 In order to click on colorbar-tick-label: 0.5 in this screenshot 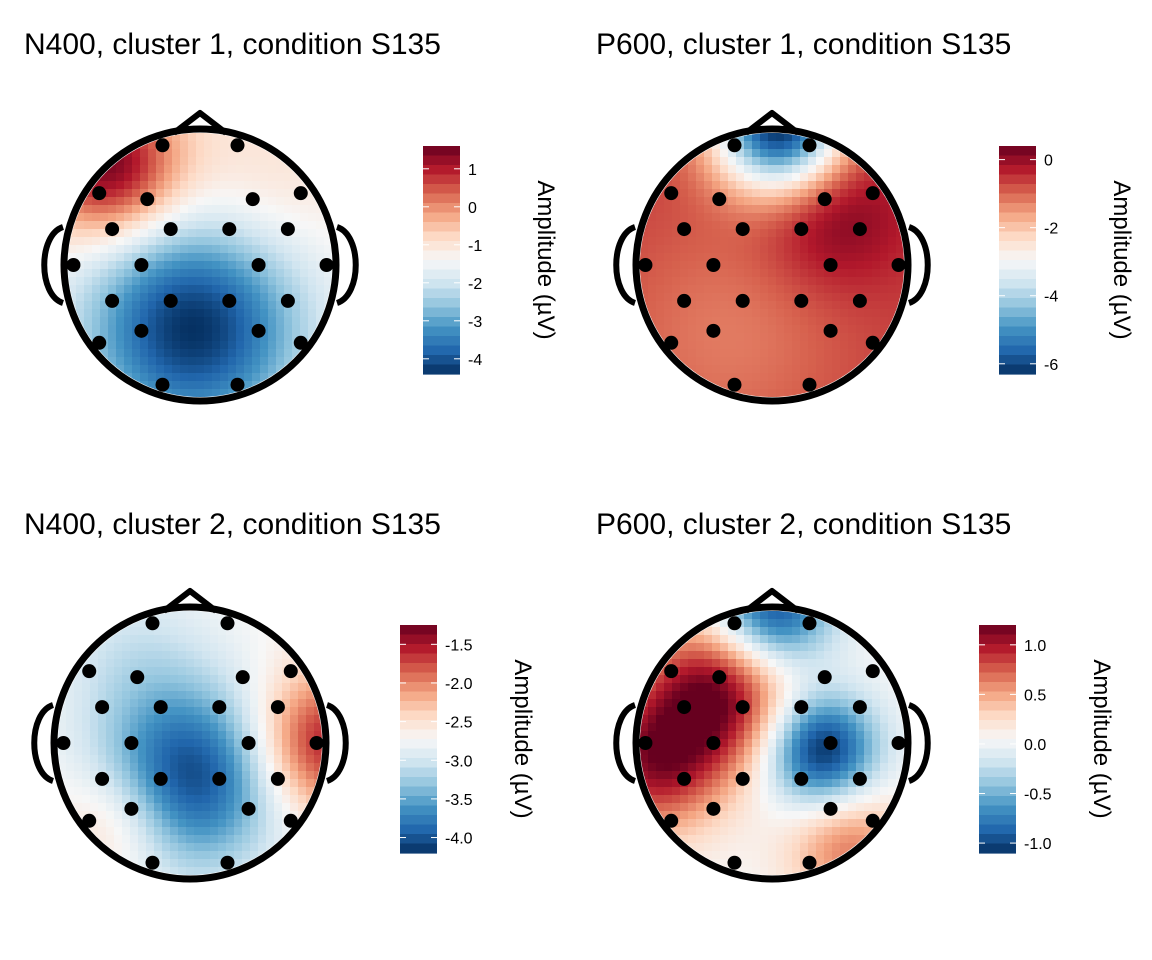, I will do `click(1035, 695)`.